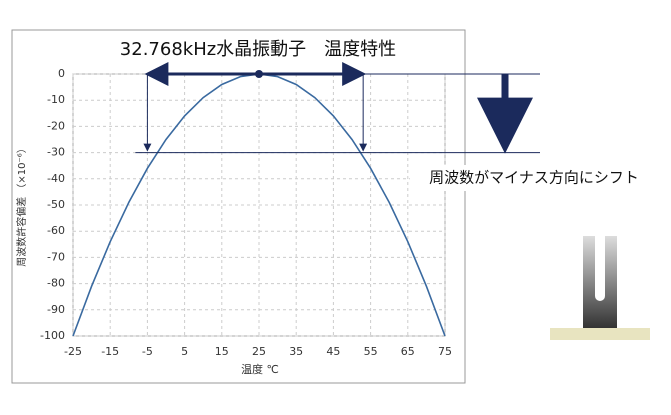 Image resolution: width=671 pixels, height=415 pixels. I want to click on chart-title: 32.768kHz水晶振動子 温度特性, so click(258, 49).